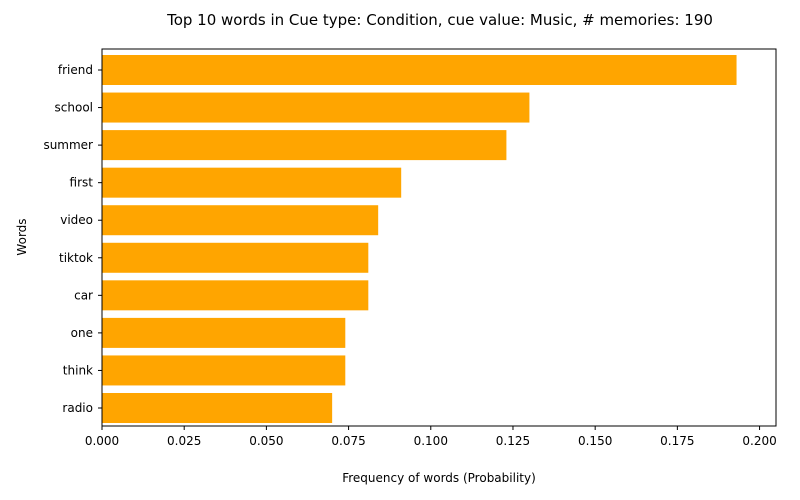 The image size is (800, 500). I want to click on y-tick-label: summer, so click(68, 145).